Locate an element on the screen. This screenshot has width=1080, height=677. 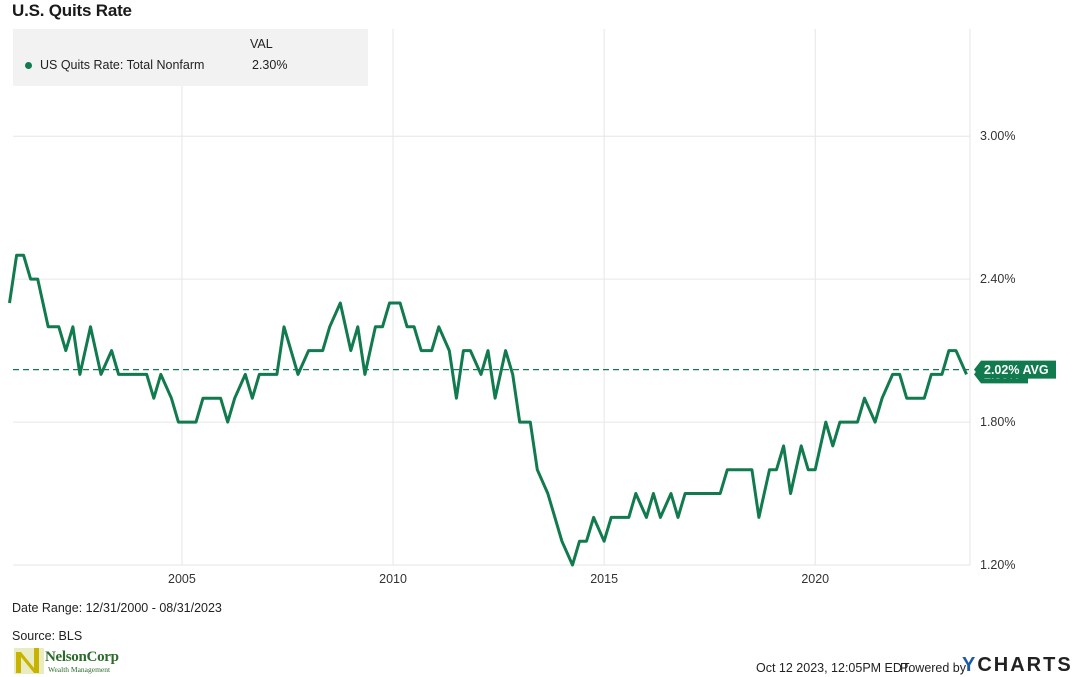
x-tick-label: 2005 is located at coordinates (182, 579).